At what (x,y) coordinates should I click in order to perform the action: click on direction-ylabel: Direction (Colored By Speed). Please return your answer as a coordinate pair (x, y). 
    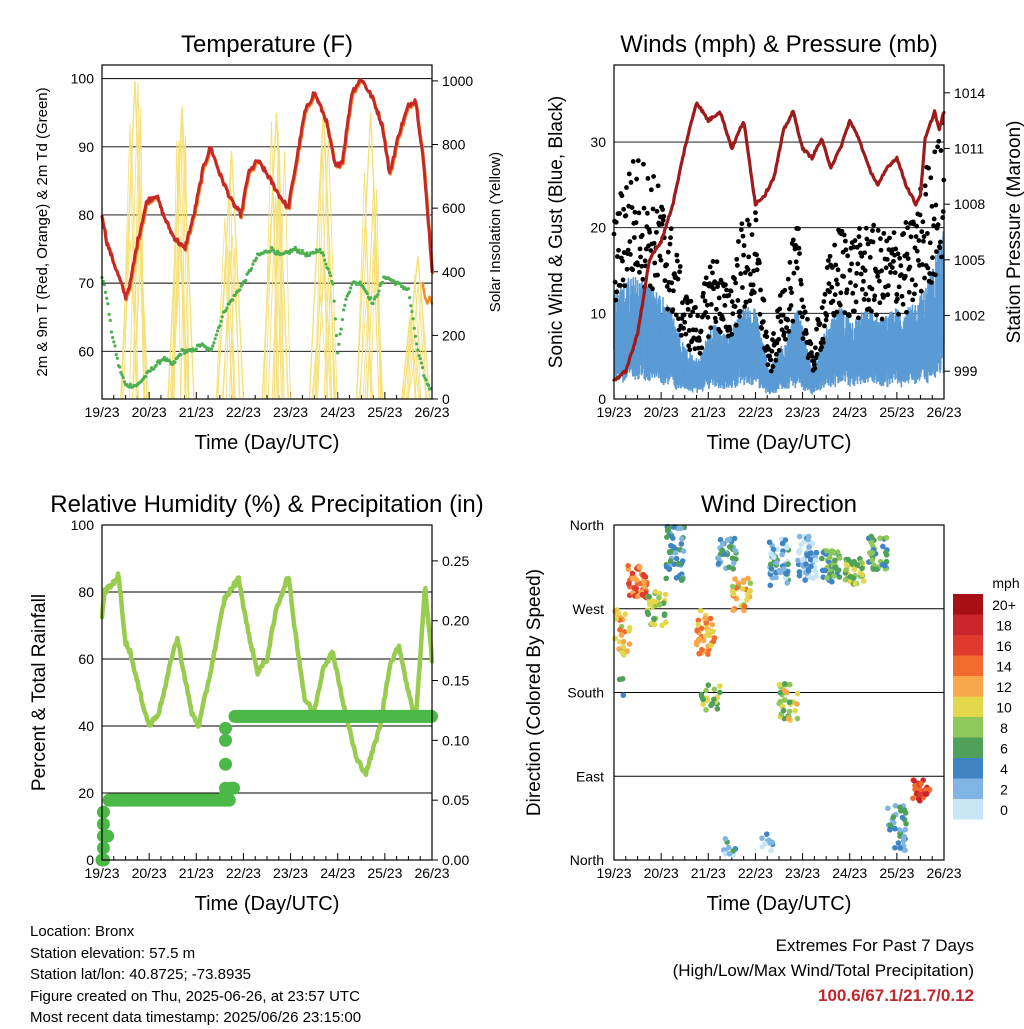
    Looking at the image, I should click on (534, 692).